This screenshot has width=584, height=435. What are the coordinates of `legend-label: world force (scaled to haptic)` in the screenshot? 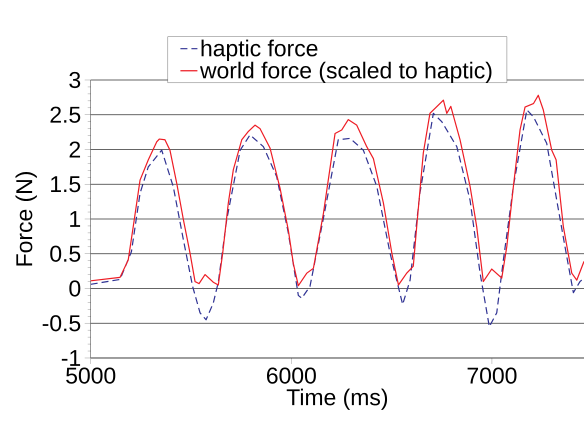 It's located at (346, 73).